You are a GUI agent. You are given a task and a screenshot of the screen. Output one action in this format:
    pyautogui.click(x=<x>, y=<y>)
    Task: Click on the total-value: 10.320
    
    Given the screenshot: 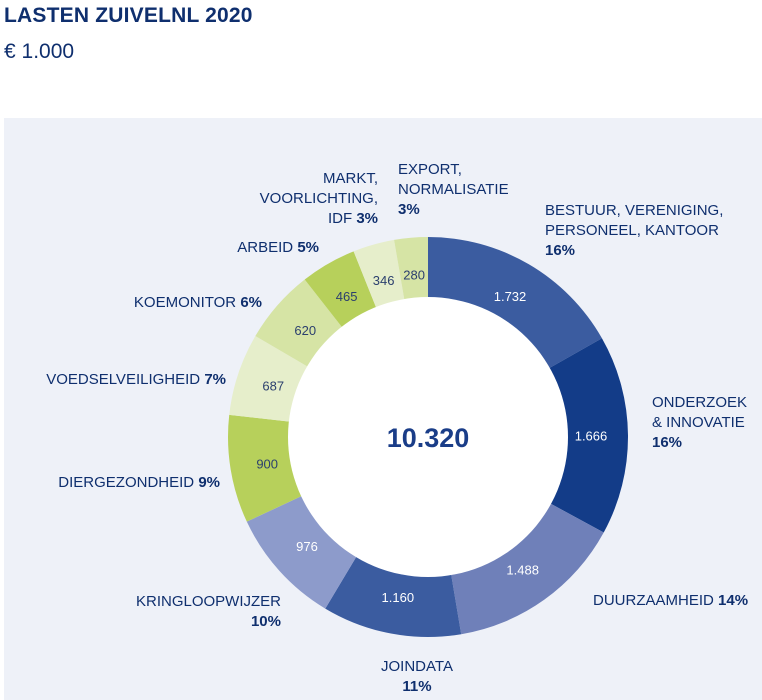 What is the action you would take?
    pyautogui.click(x=428, y=438)
    